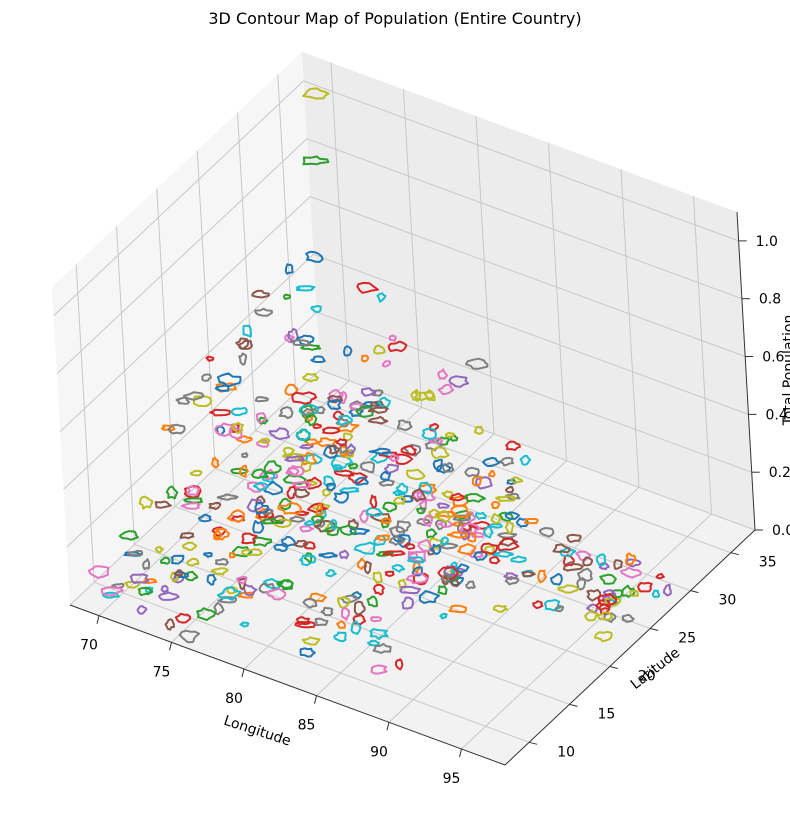 The width and height of the screenshot is (790, 817). What do you see at coordinates (379, 752) in the screenshot?
I see `x-tick-label: 90` at bounding box center [379, 752].